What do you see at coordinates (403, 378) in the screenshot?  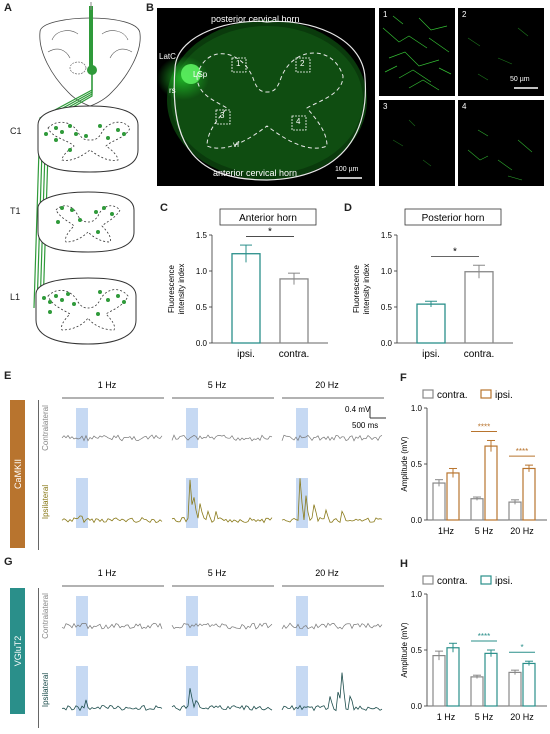 I see `panel-letter-f: F` at bounding box center [403, 378].